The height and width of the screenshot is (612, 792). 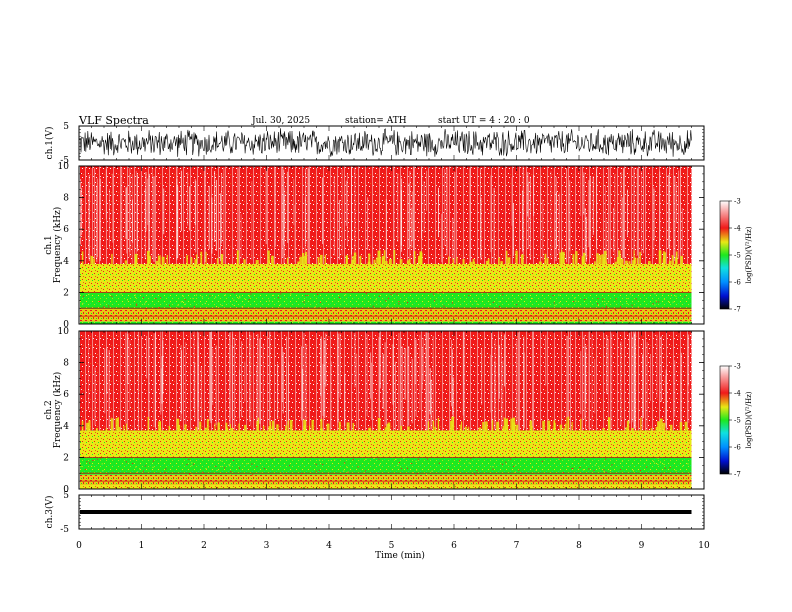 What do you see at coordinates (737, 256) in the screenshot?
I see `colorbar-tick-label: -5` at bounding box center [737, 256].